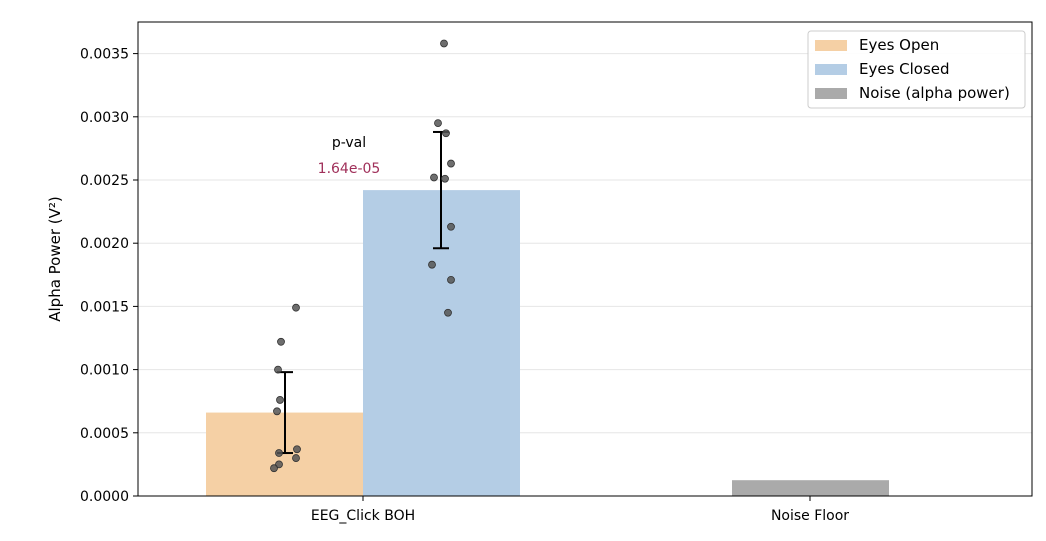 The height and width of the screenshot is (541, 1046). What do you see at coordinates (362, 256) in the screenshot?
I see `data-points` at bounding box center [362, 256].